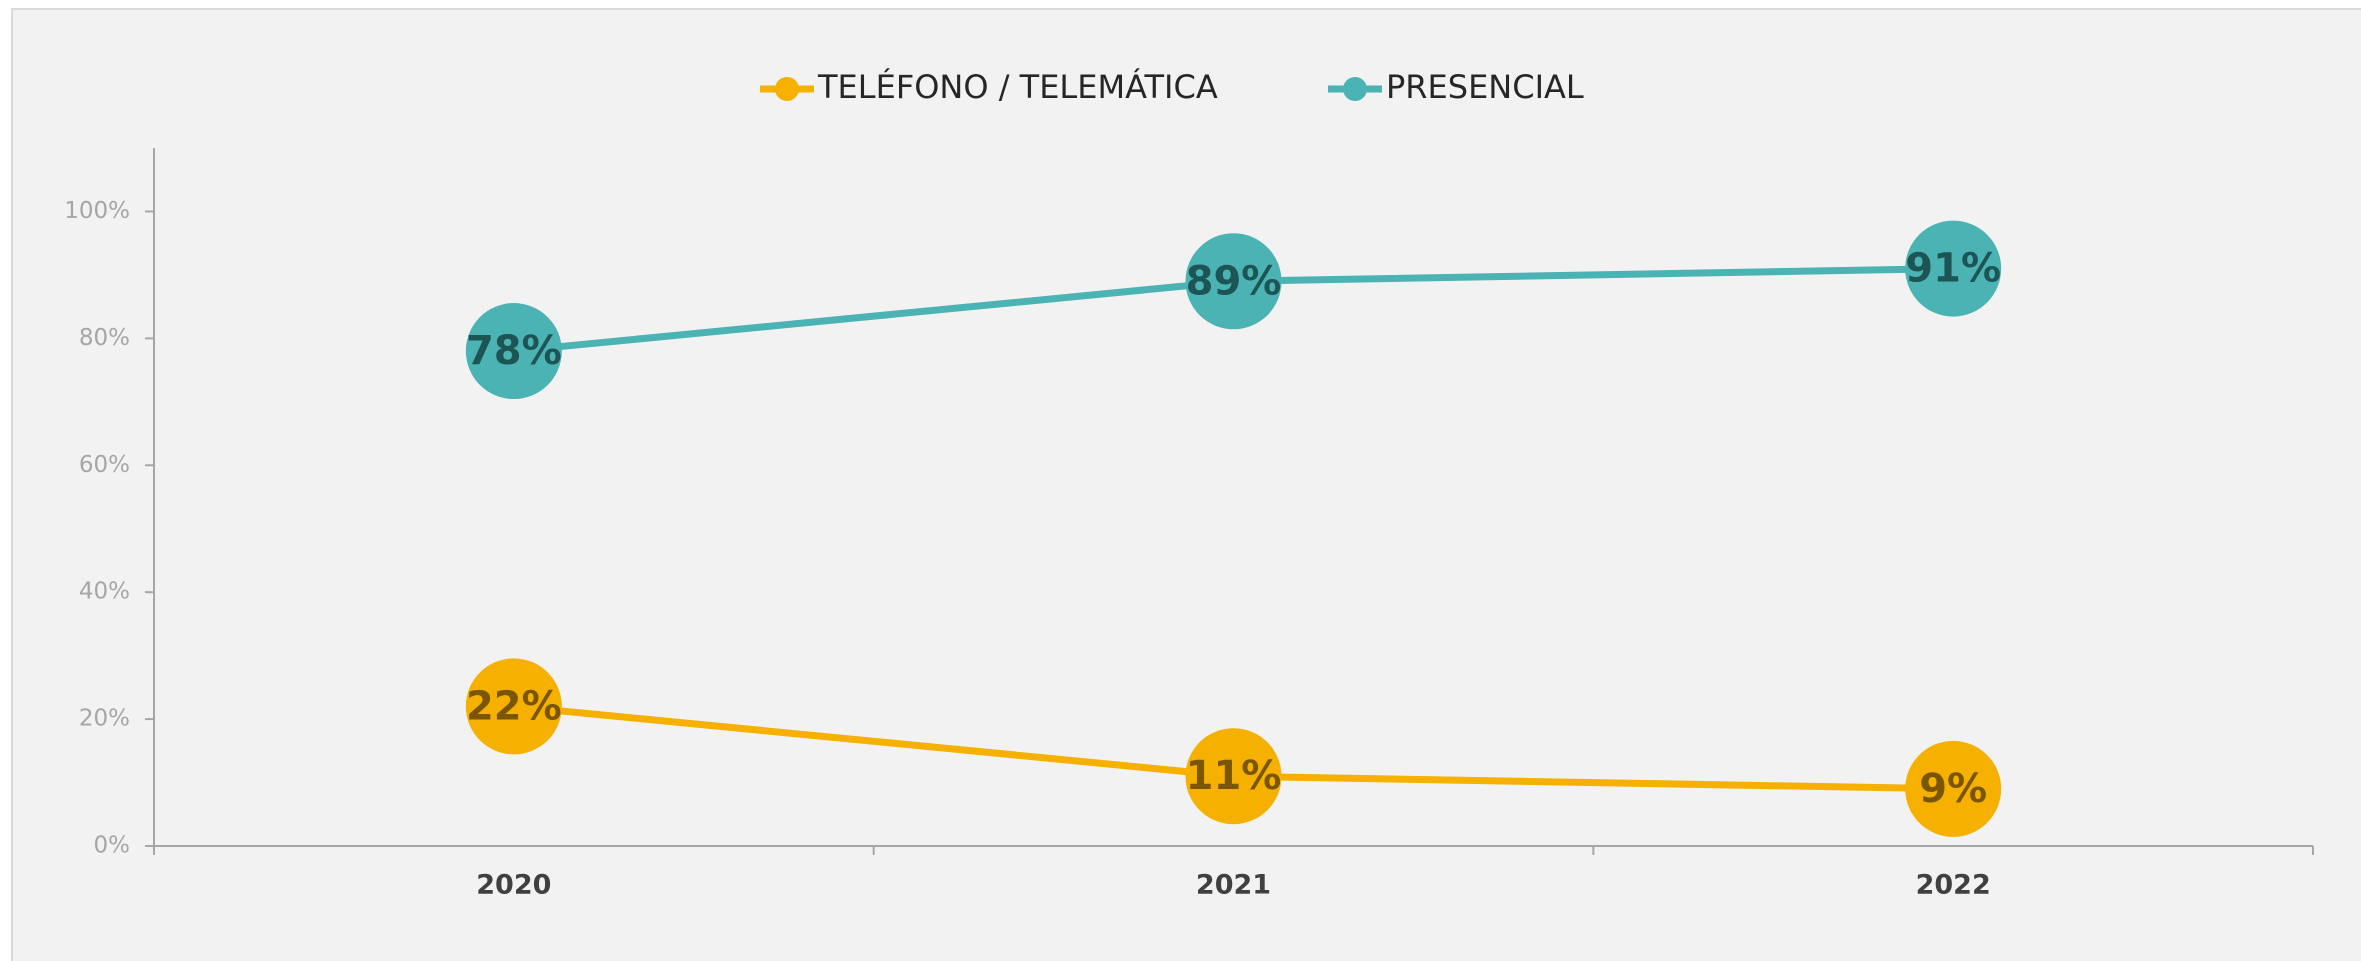 This screenshot has height=961, width=2361. What do you see at coordinates (513, 885) in the screenshot?
I see `x-tick-label: 2020` at bounding box center [513, 885].